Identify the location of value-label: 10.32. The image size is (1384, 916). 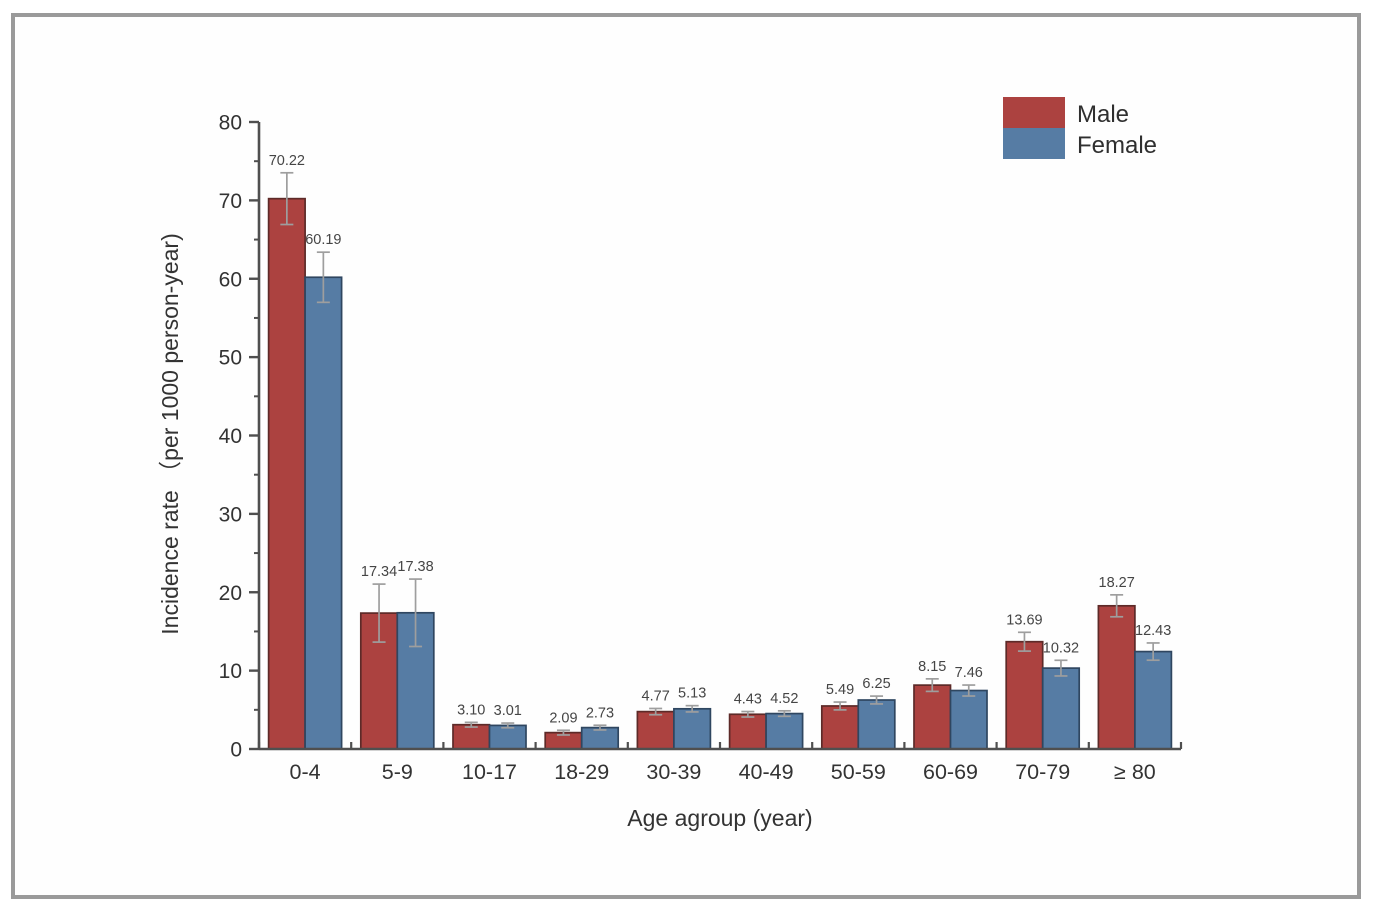
(1061, 648).